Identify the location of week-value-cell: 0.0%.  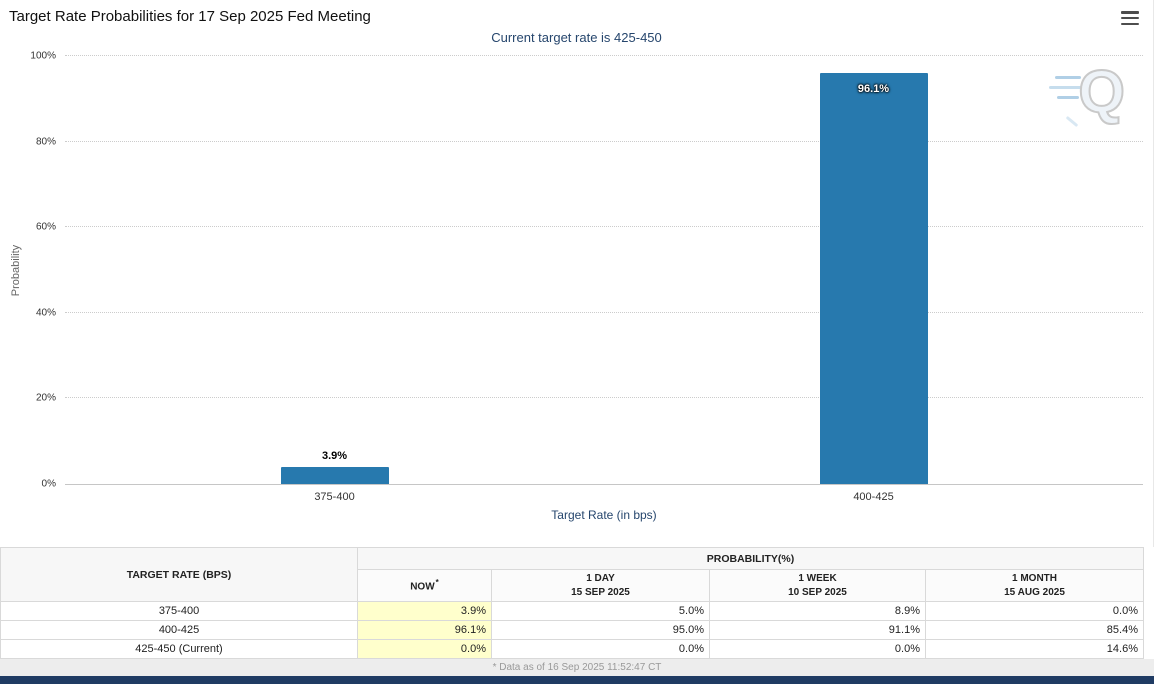
(817, 649).